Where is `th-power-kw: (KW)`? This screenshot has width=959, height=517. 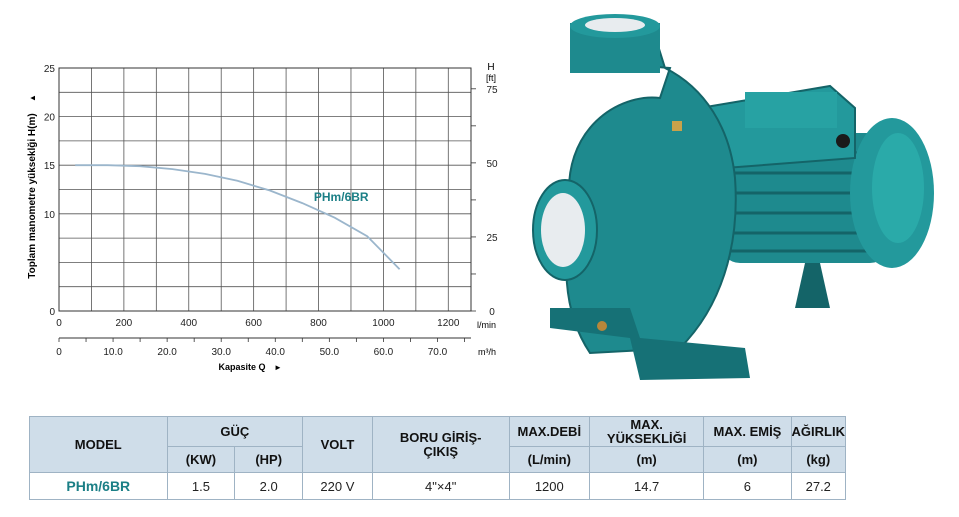
th-power-kw: (KW) is located at coordinates (201, 459).